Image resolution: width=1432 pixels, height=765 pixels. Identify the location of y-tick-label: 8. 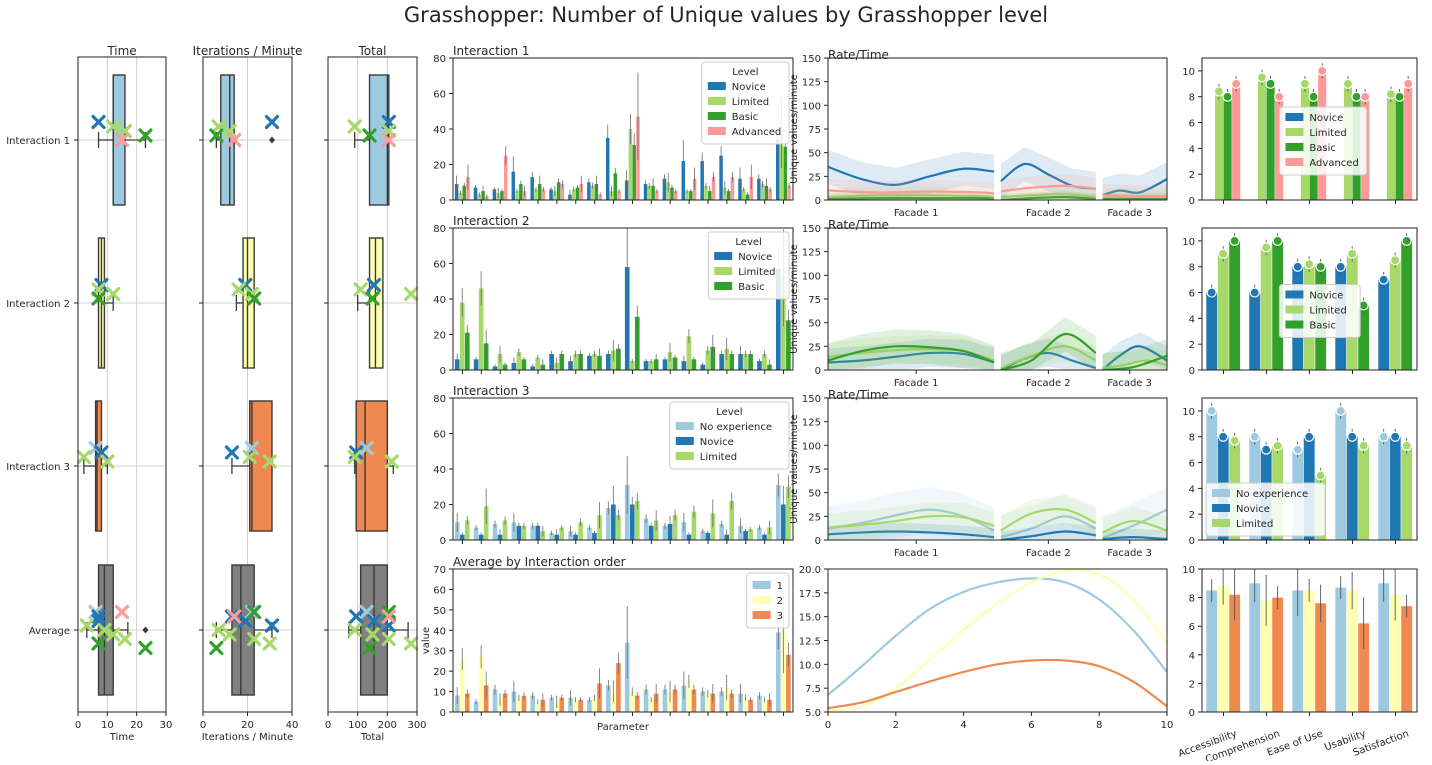
(1192, 98).